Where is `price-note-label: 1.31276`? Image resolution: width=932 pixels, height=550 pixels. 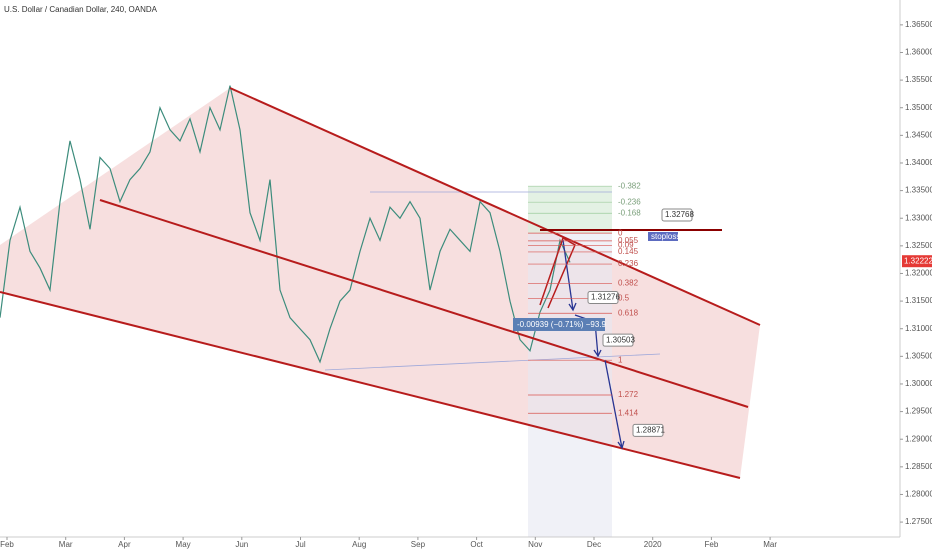 price-note-label: 1.31276 is located at coordinates (605, 297).